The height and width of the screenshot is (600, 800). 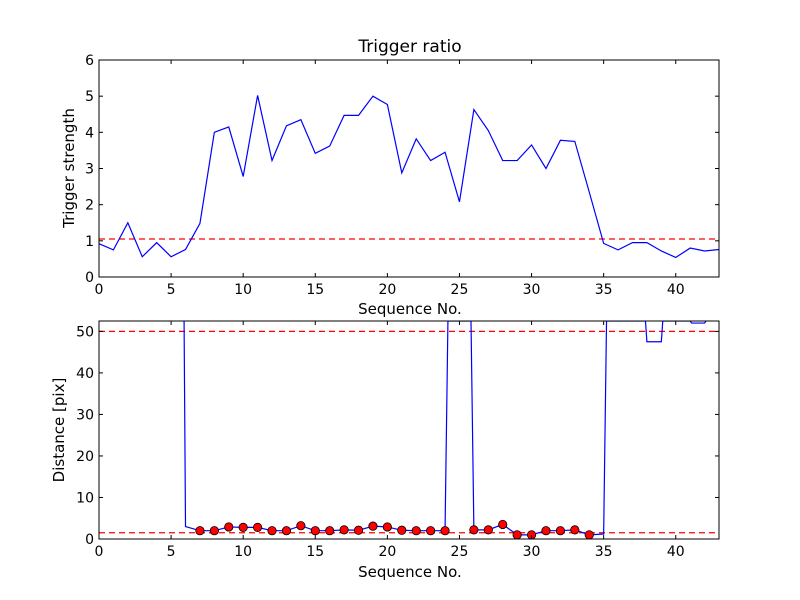 What do you see at coordinates (69, 168) in the screenshot?
I see `y-axis-label: Trigger strength` at bounding box center [69, 168].